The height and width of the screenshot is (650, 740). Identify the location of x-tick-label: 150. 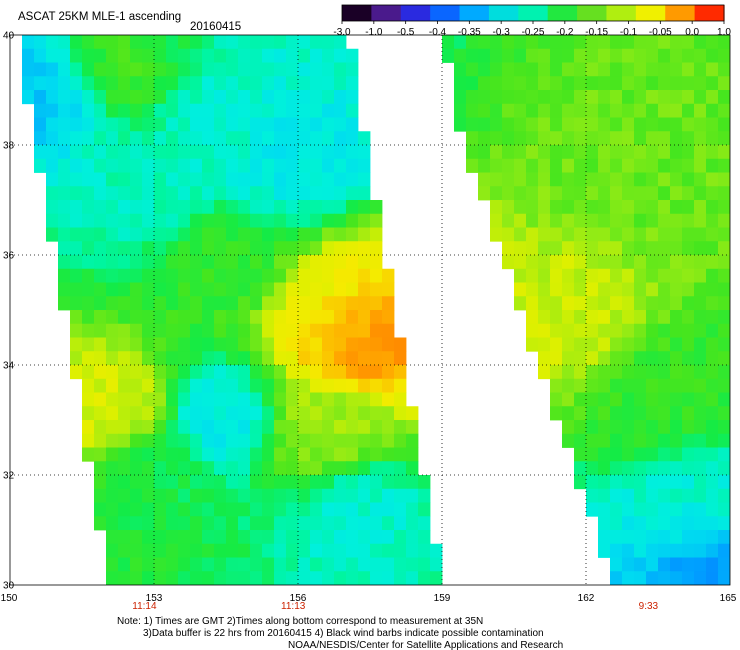
(9, 598).